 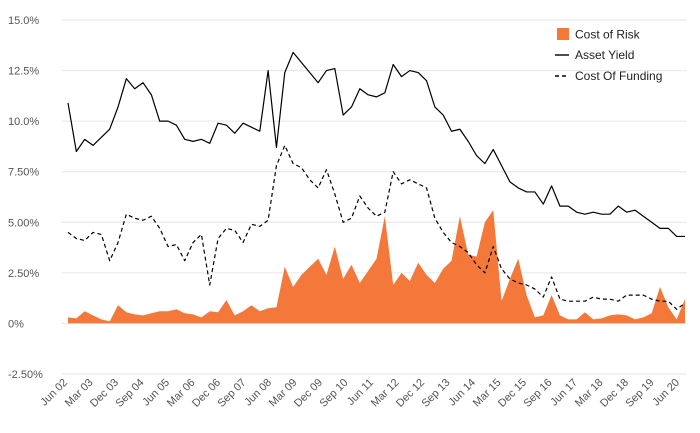 What do you see at coordinates (435, 393) in the screenshot?
I see `x-tick-label: Sep 13` at bounding box center [435, 393].